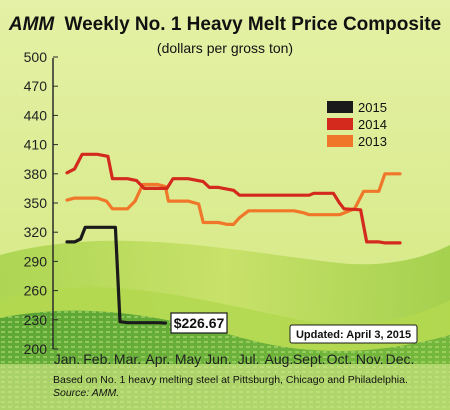  Describe the element at coordinates (357, 124) in the screenshot. I see `legend: 2015 2014 2013` at that location.